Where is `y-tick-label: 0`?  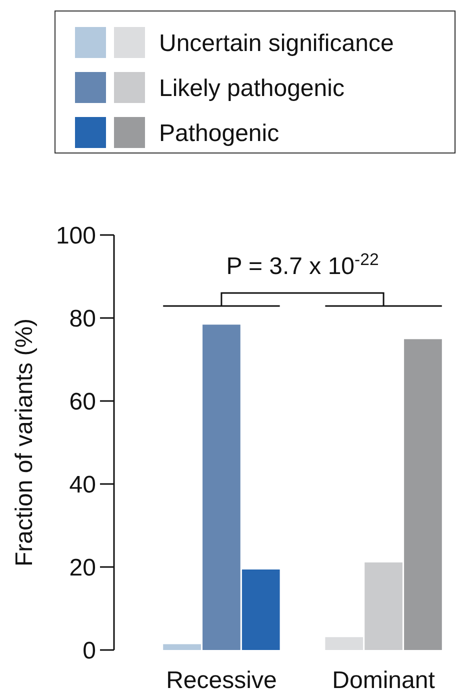 y-tick-label: 0 is located at coordinates (89, 650).